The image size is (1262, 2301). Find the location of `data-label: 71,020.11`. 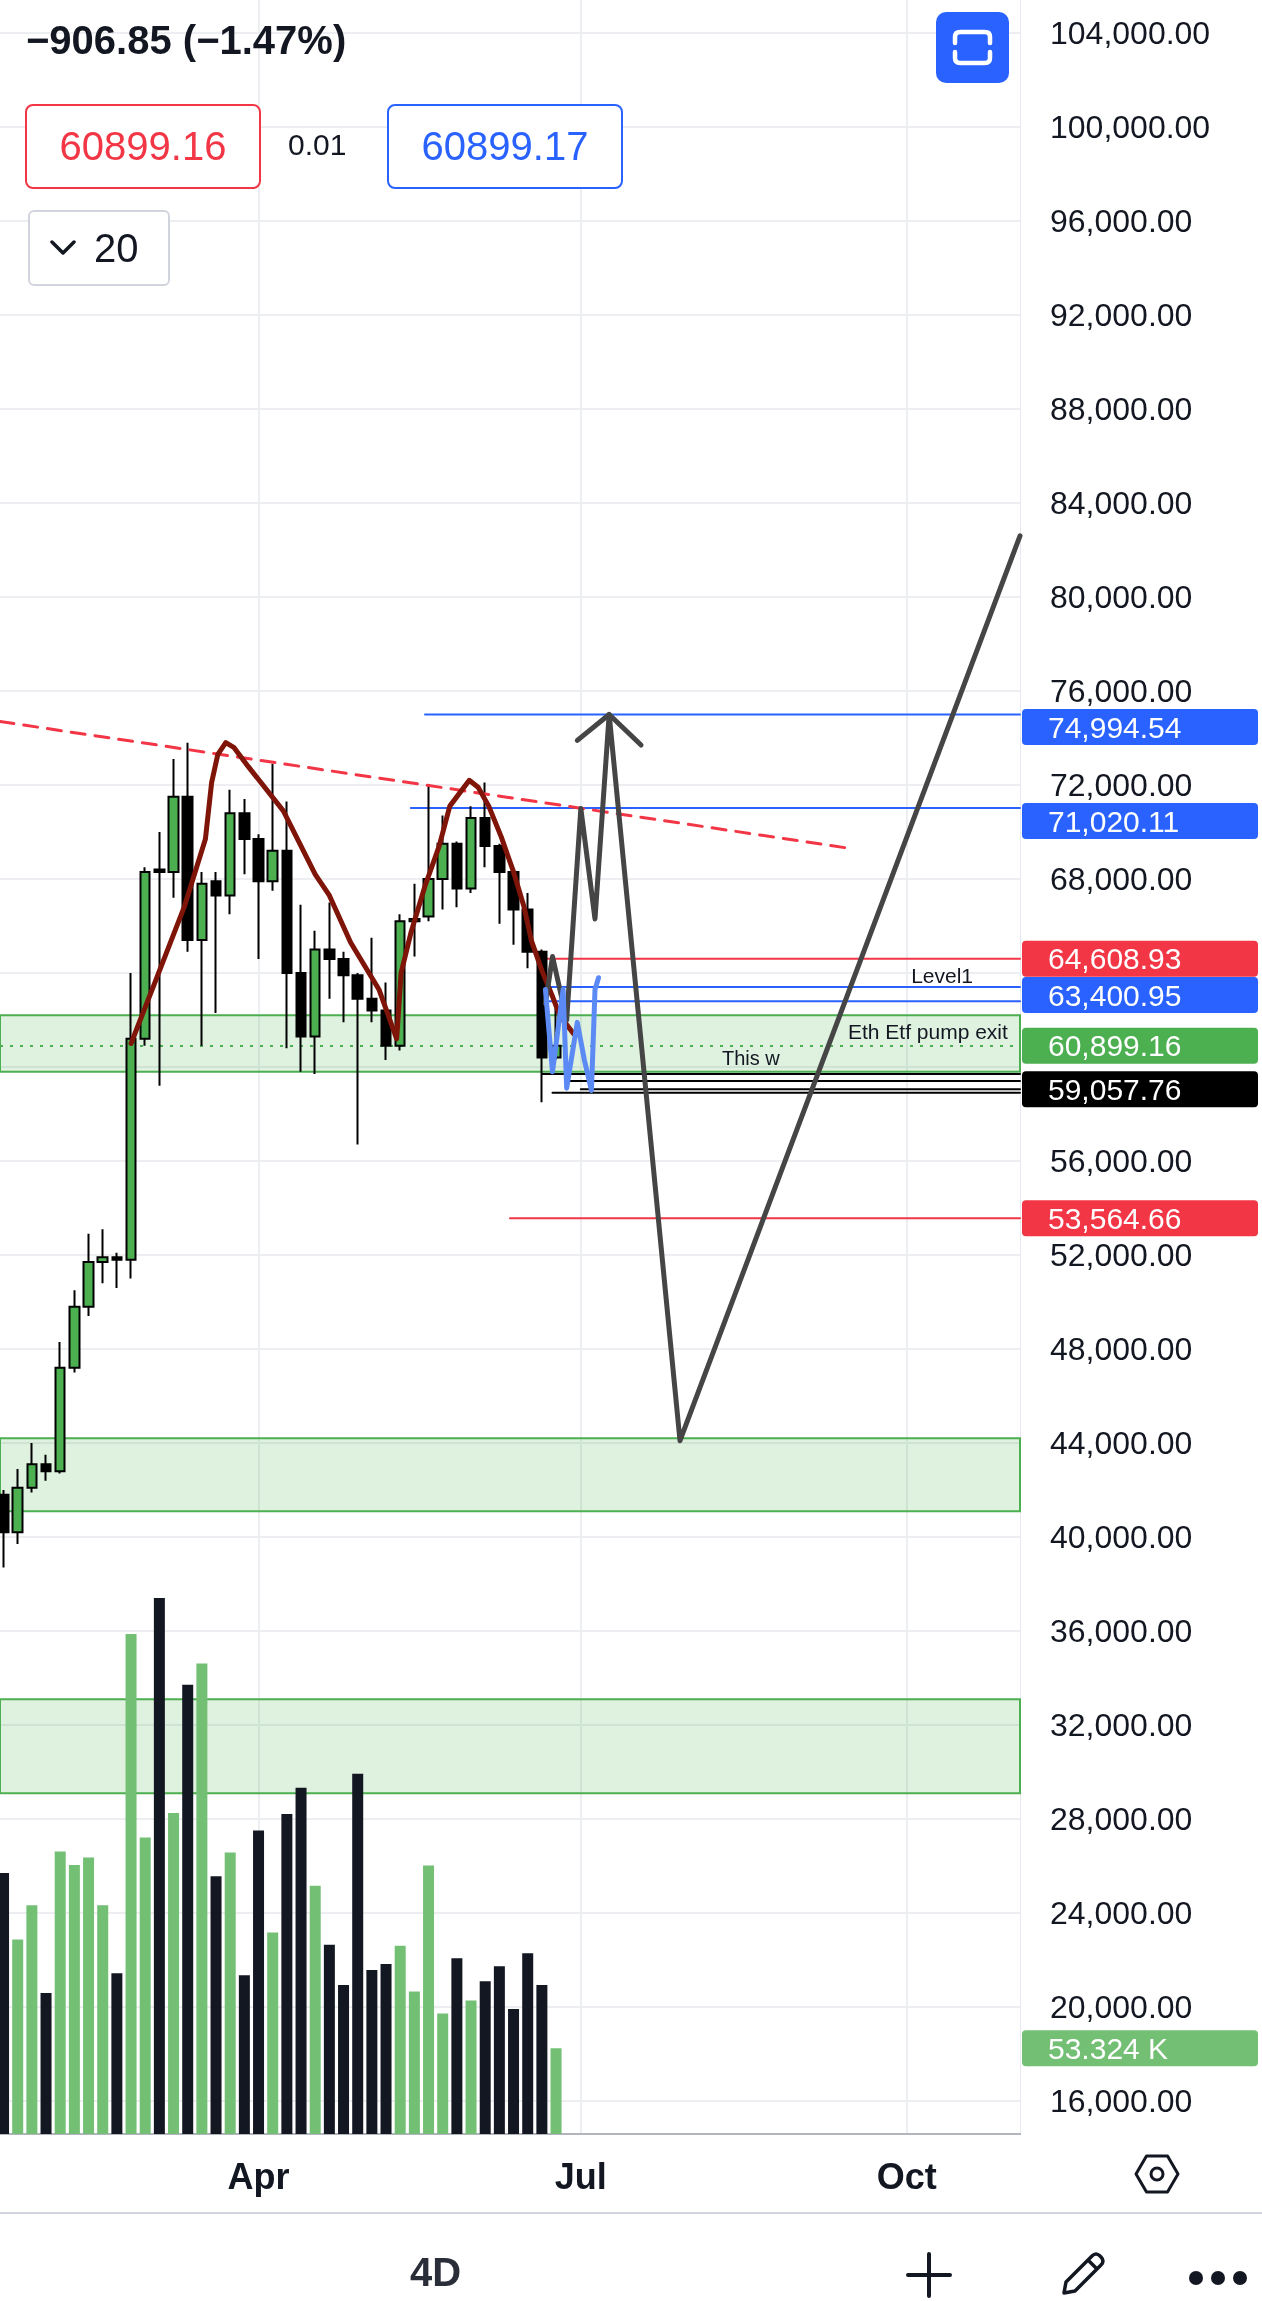

data-label: 71,020.11 is located at coordinates (1114, 821).